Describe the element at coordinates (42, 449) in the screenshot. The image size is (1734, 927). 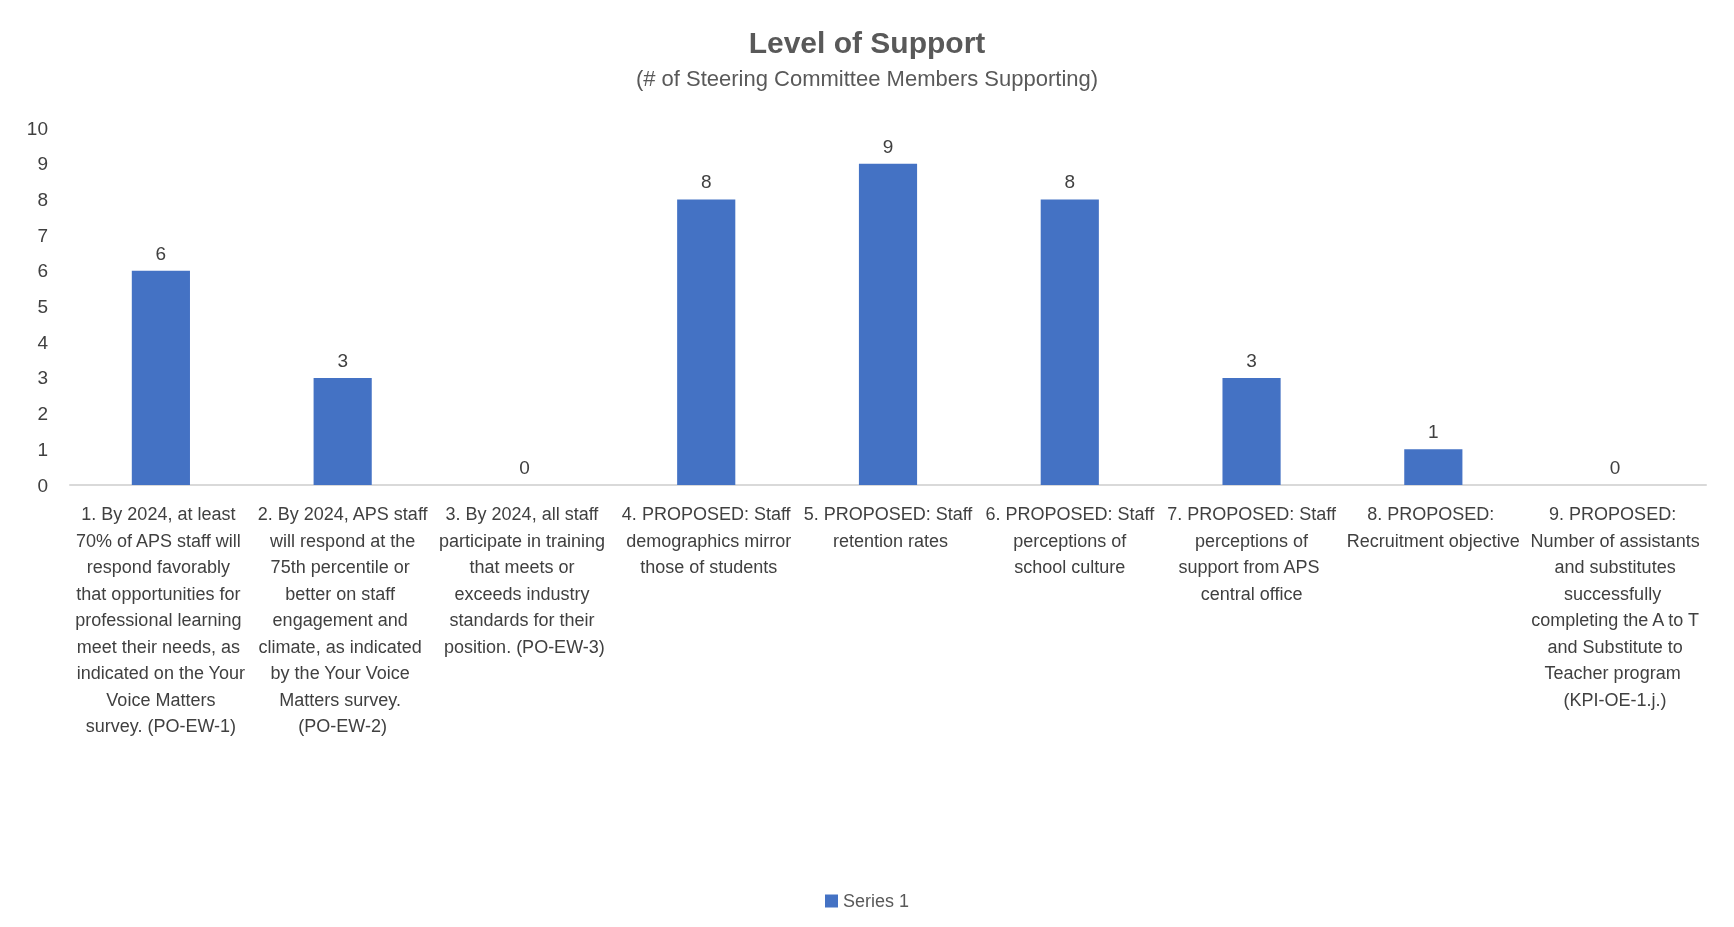
I see `y-tick-label: 1` at that location.